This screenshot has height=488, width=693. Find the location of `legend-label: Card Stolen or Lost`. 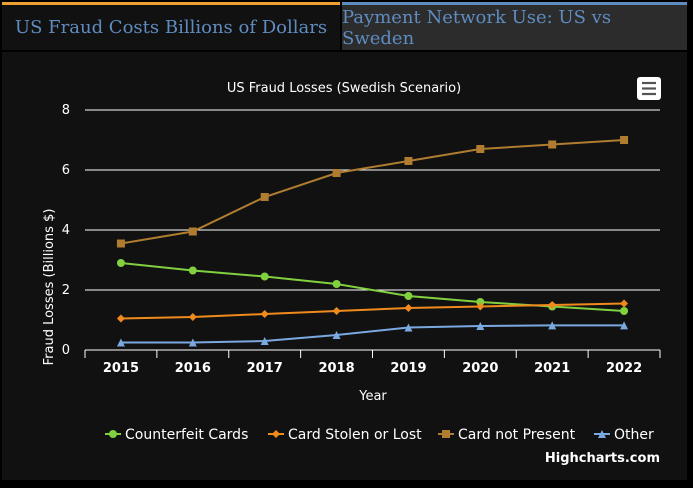

legend-label: Card Stolen or Lost is located at coordinates (355, 435).